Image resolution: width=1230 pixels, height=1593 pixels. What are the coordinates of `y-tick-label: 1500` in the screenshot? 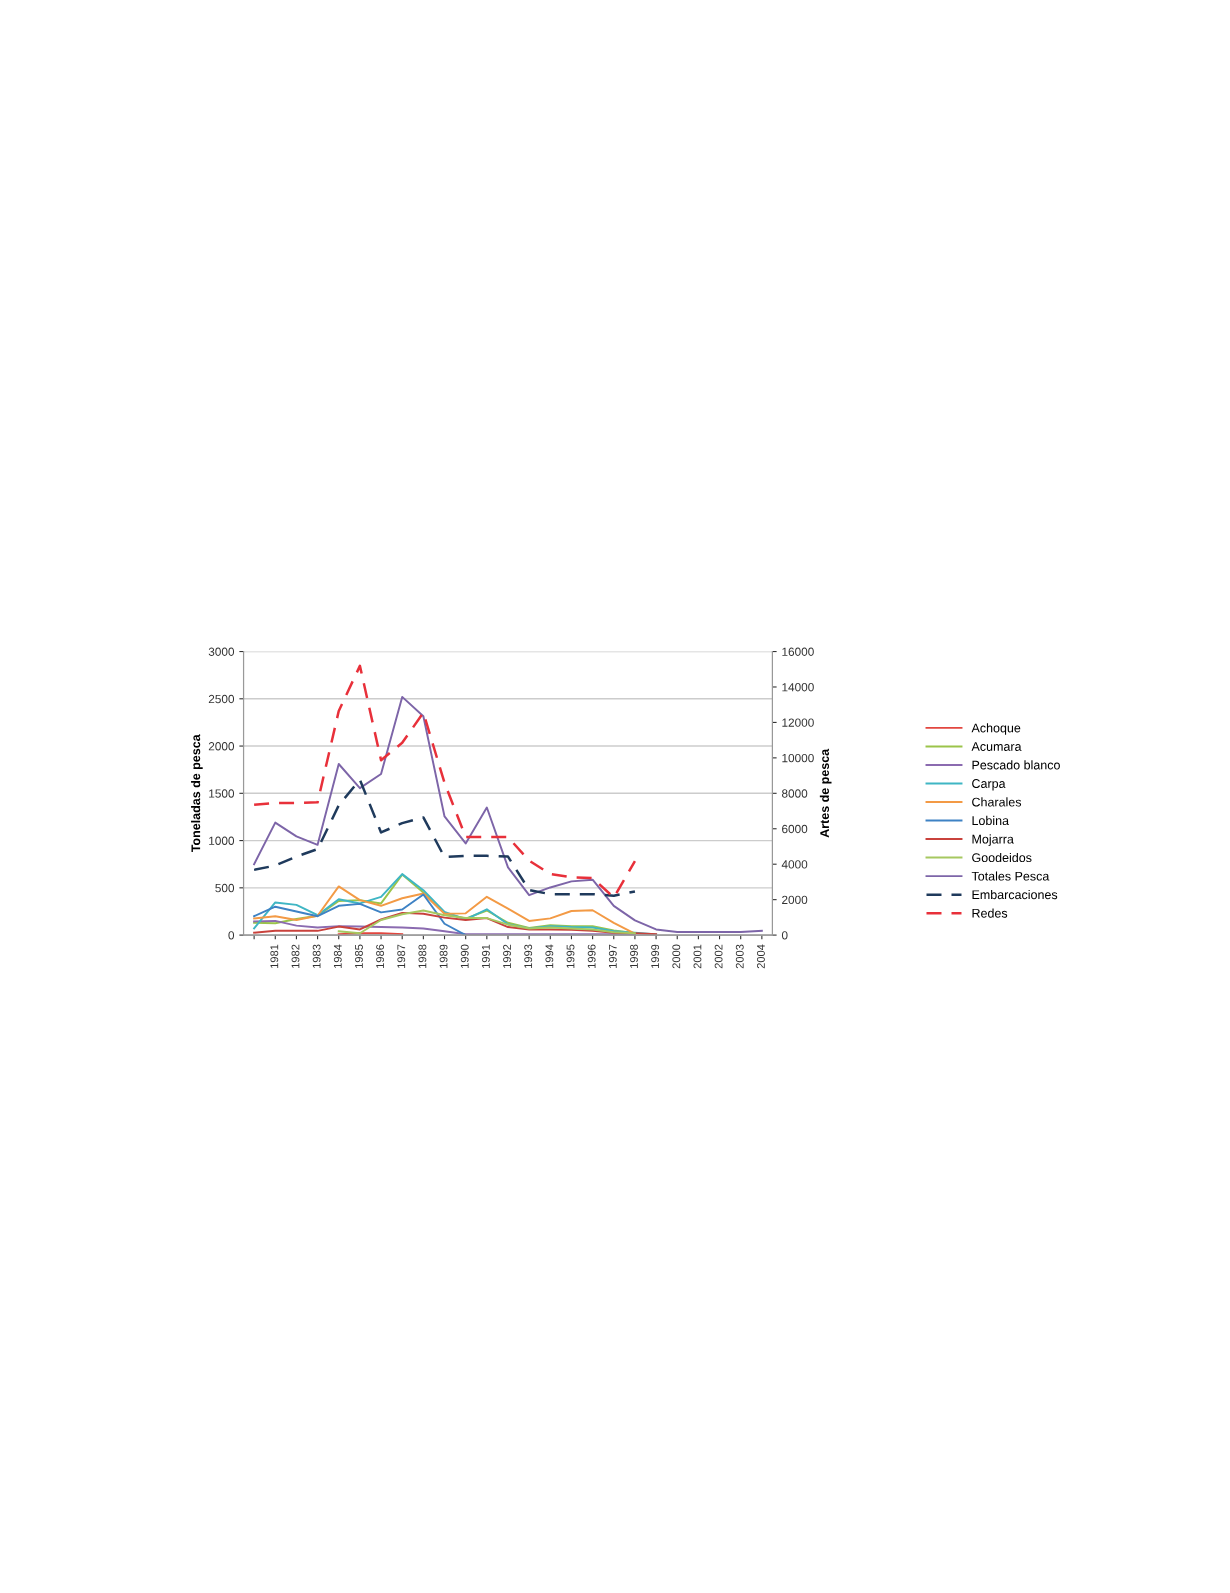 It's located at (222, 793).